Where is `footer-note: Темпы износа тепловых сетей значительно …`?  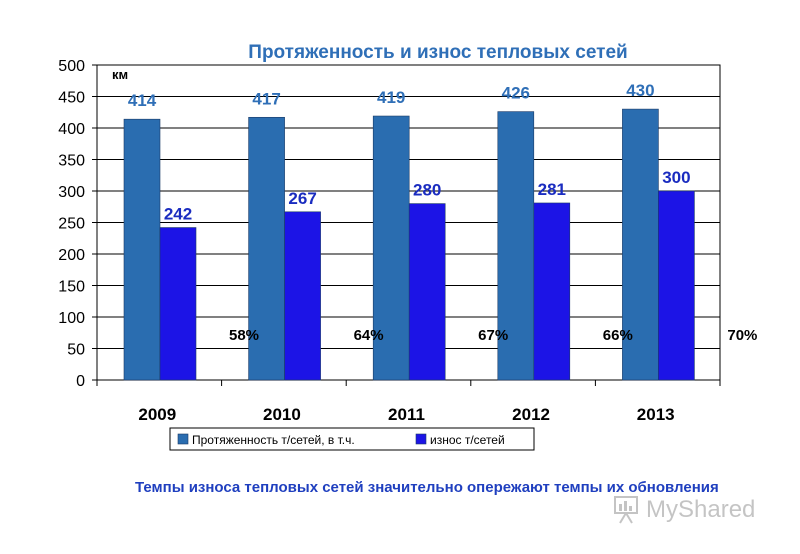
footer-note: Темпы износа тепловых сетей значительно … is located at coordinates (427, 487).